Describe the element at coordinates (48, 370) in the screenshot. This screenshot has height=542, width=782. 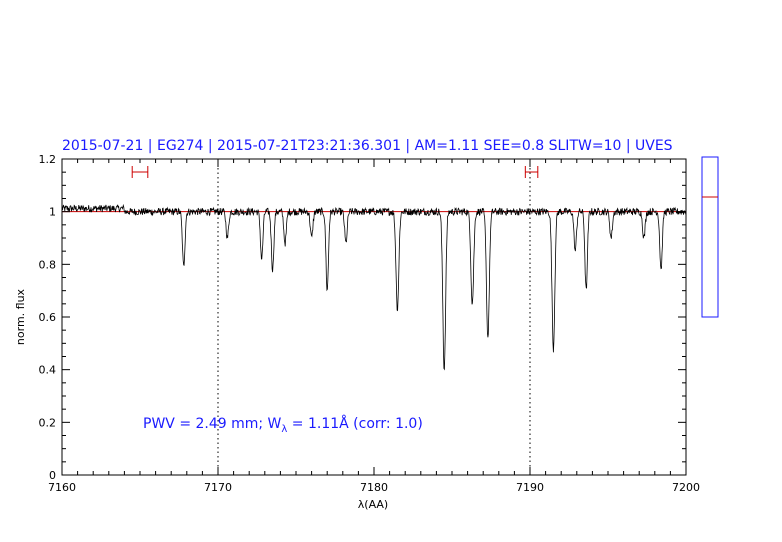
I see `y-tick-label: 0.4` at that location.